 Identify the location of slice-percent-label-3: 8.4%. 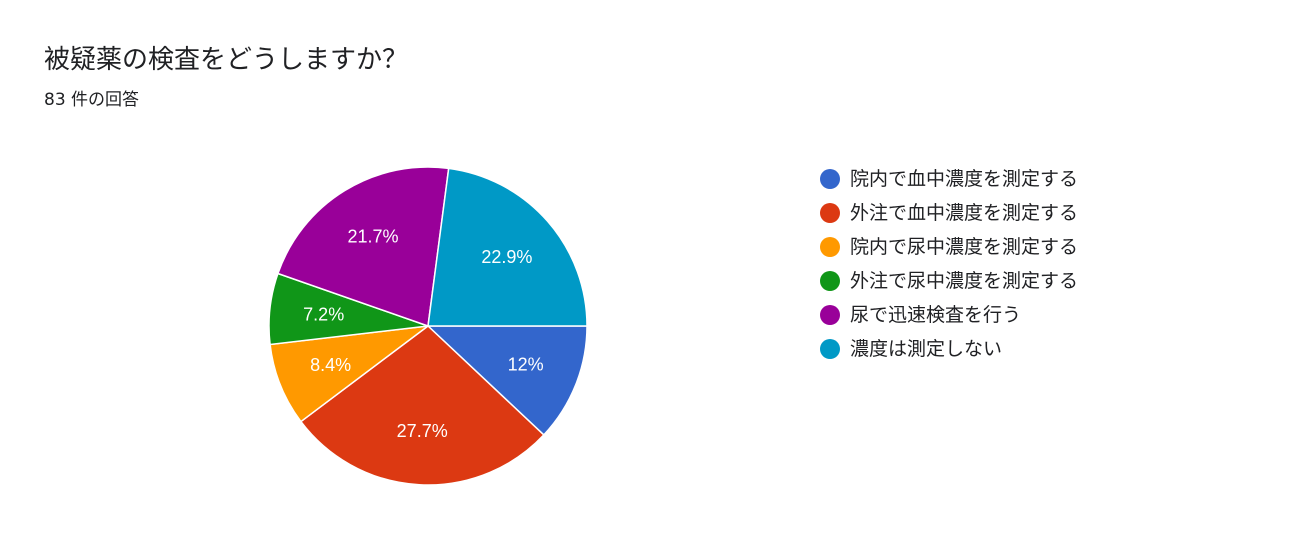
(330, 365).